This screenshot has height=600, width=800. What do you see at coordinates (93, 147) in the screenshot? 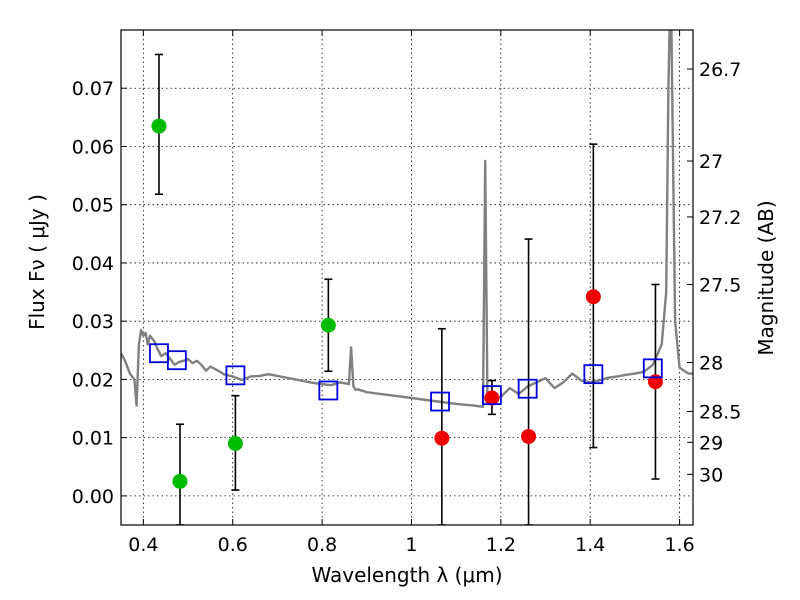
I see `y-tick-label: 0.06` at bounding box center [93, 147].